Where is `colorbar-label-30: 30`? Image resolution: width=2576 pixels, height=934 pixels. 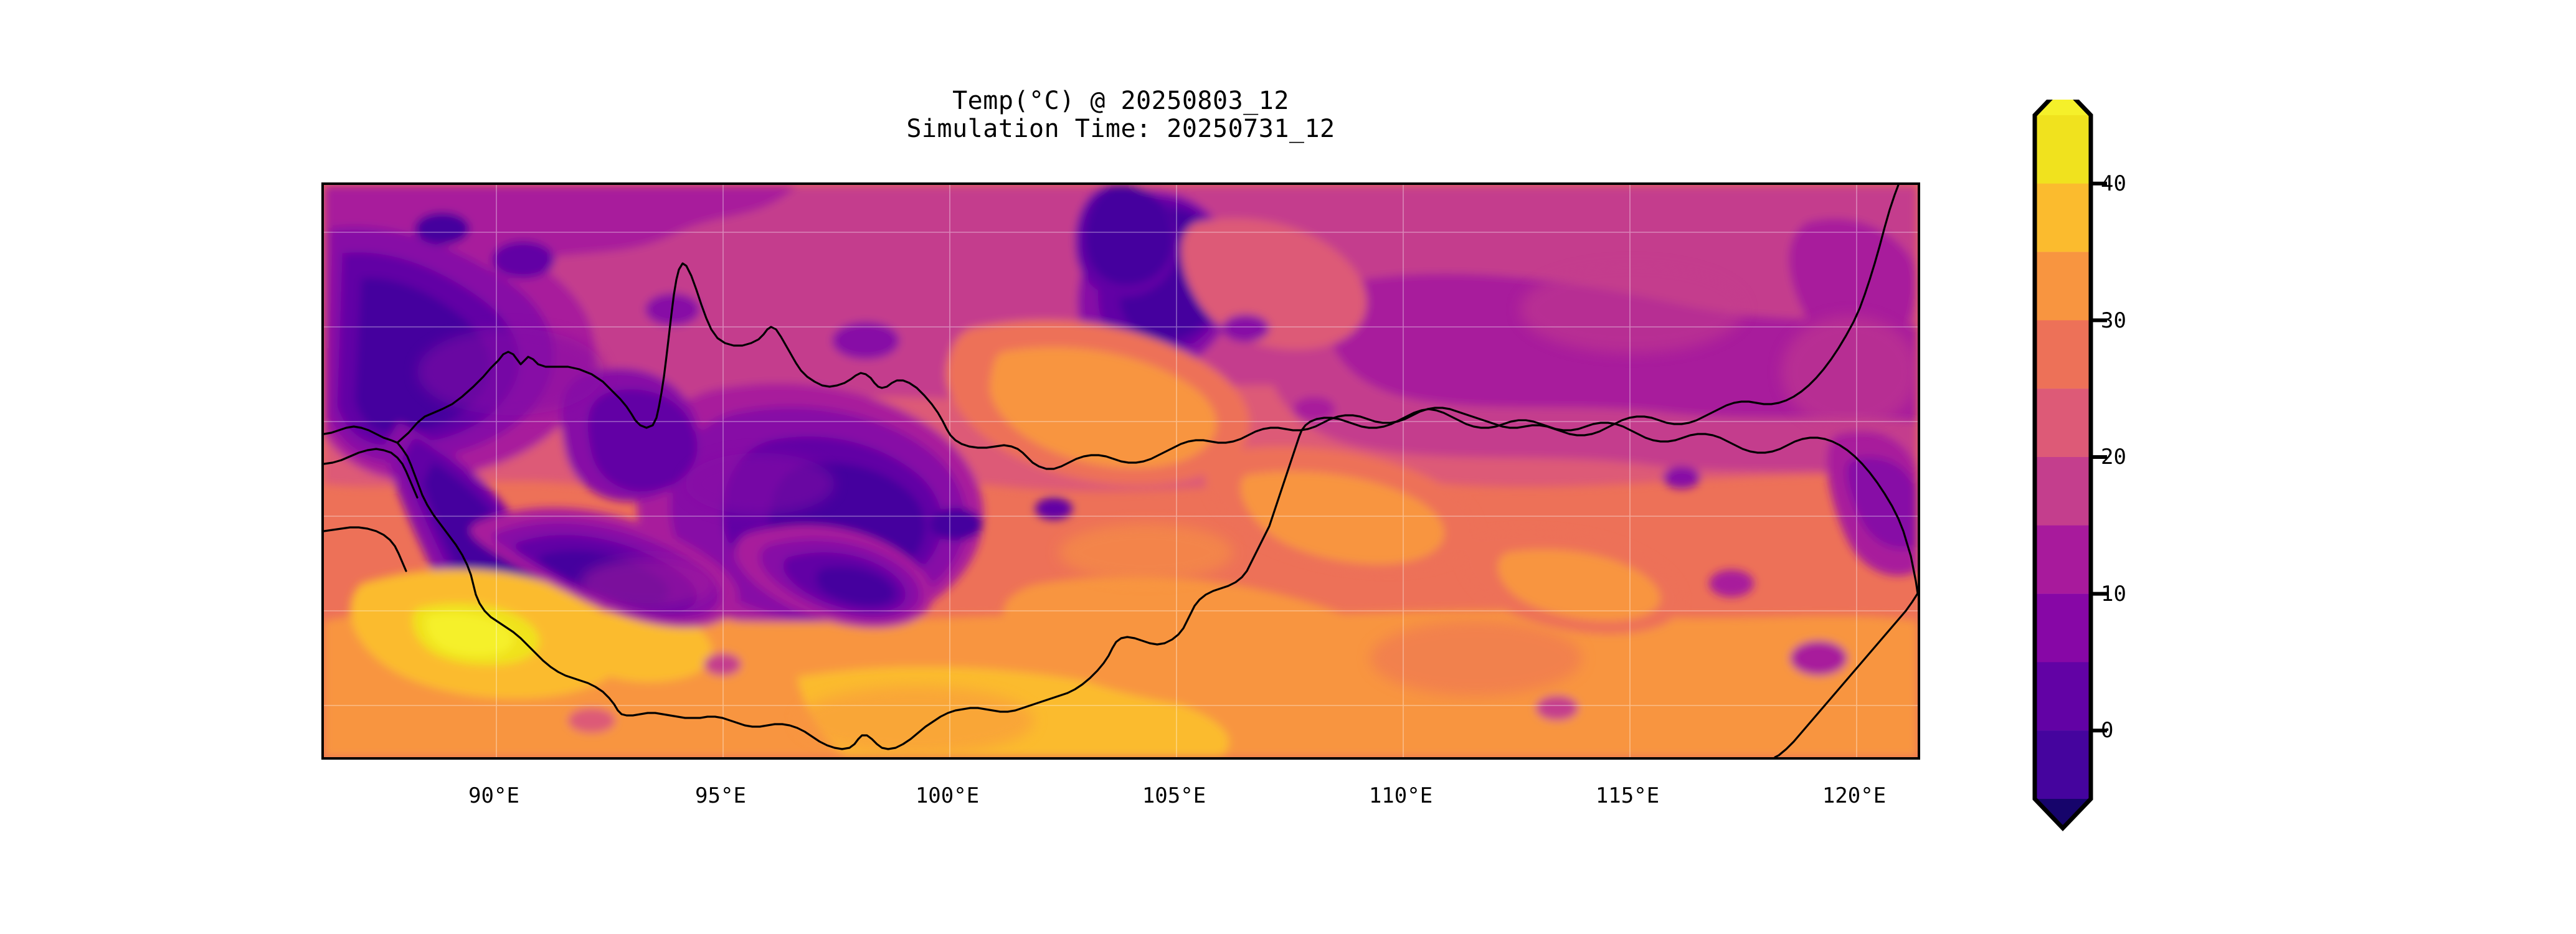
colorbar-label-30: 30 is located at coordinates (2114, 320).